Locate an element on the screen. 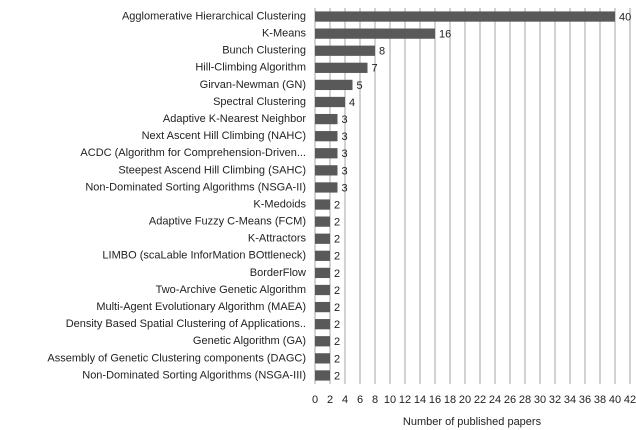 This screenshot has width=636, height=430. value-label: 8 is located at coordinates (382, 52).